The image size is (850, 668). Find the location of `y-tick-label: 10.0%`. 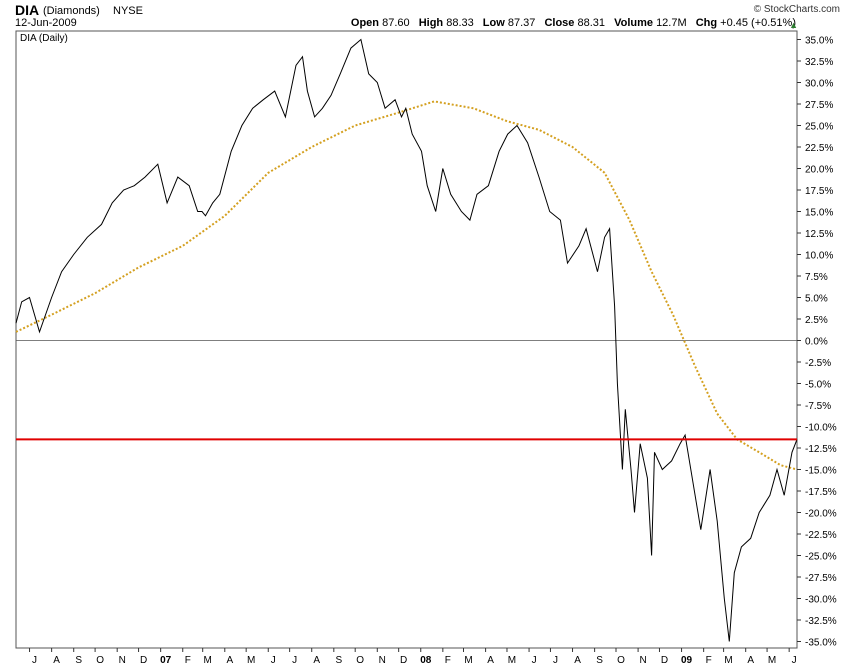

y-tick-label: 10.0% is located at coordinates (819, 256).